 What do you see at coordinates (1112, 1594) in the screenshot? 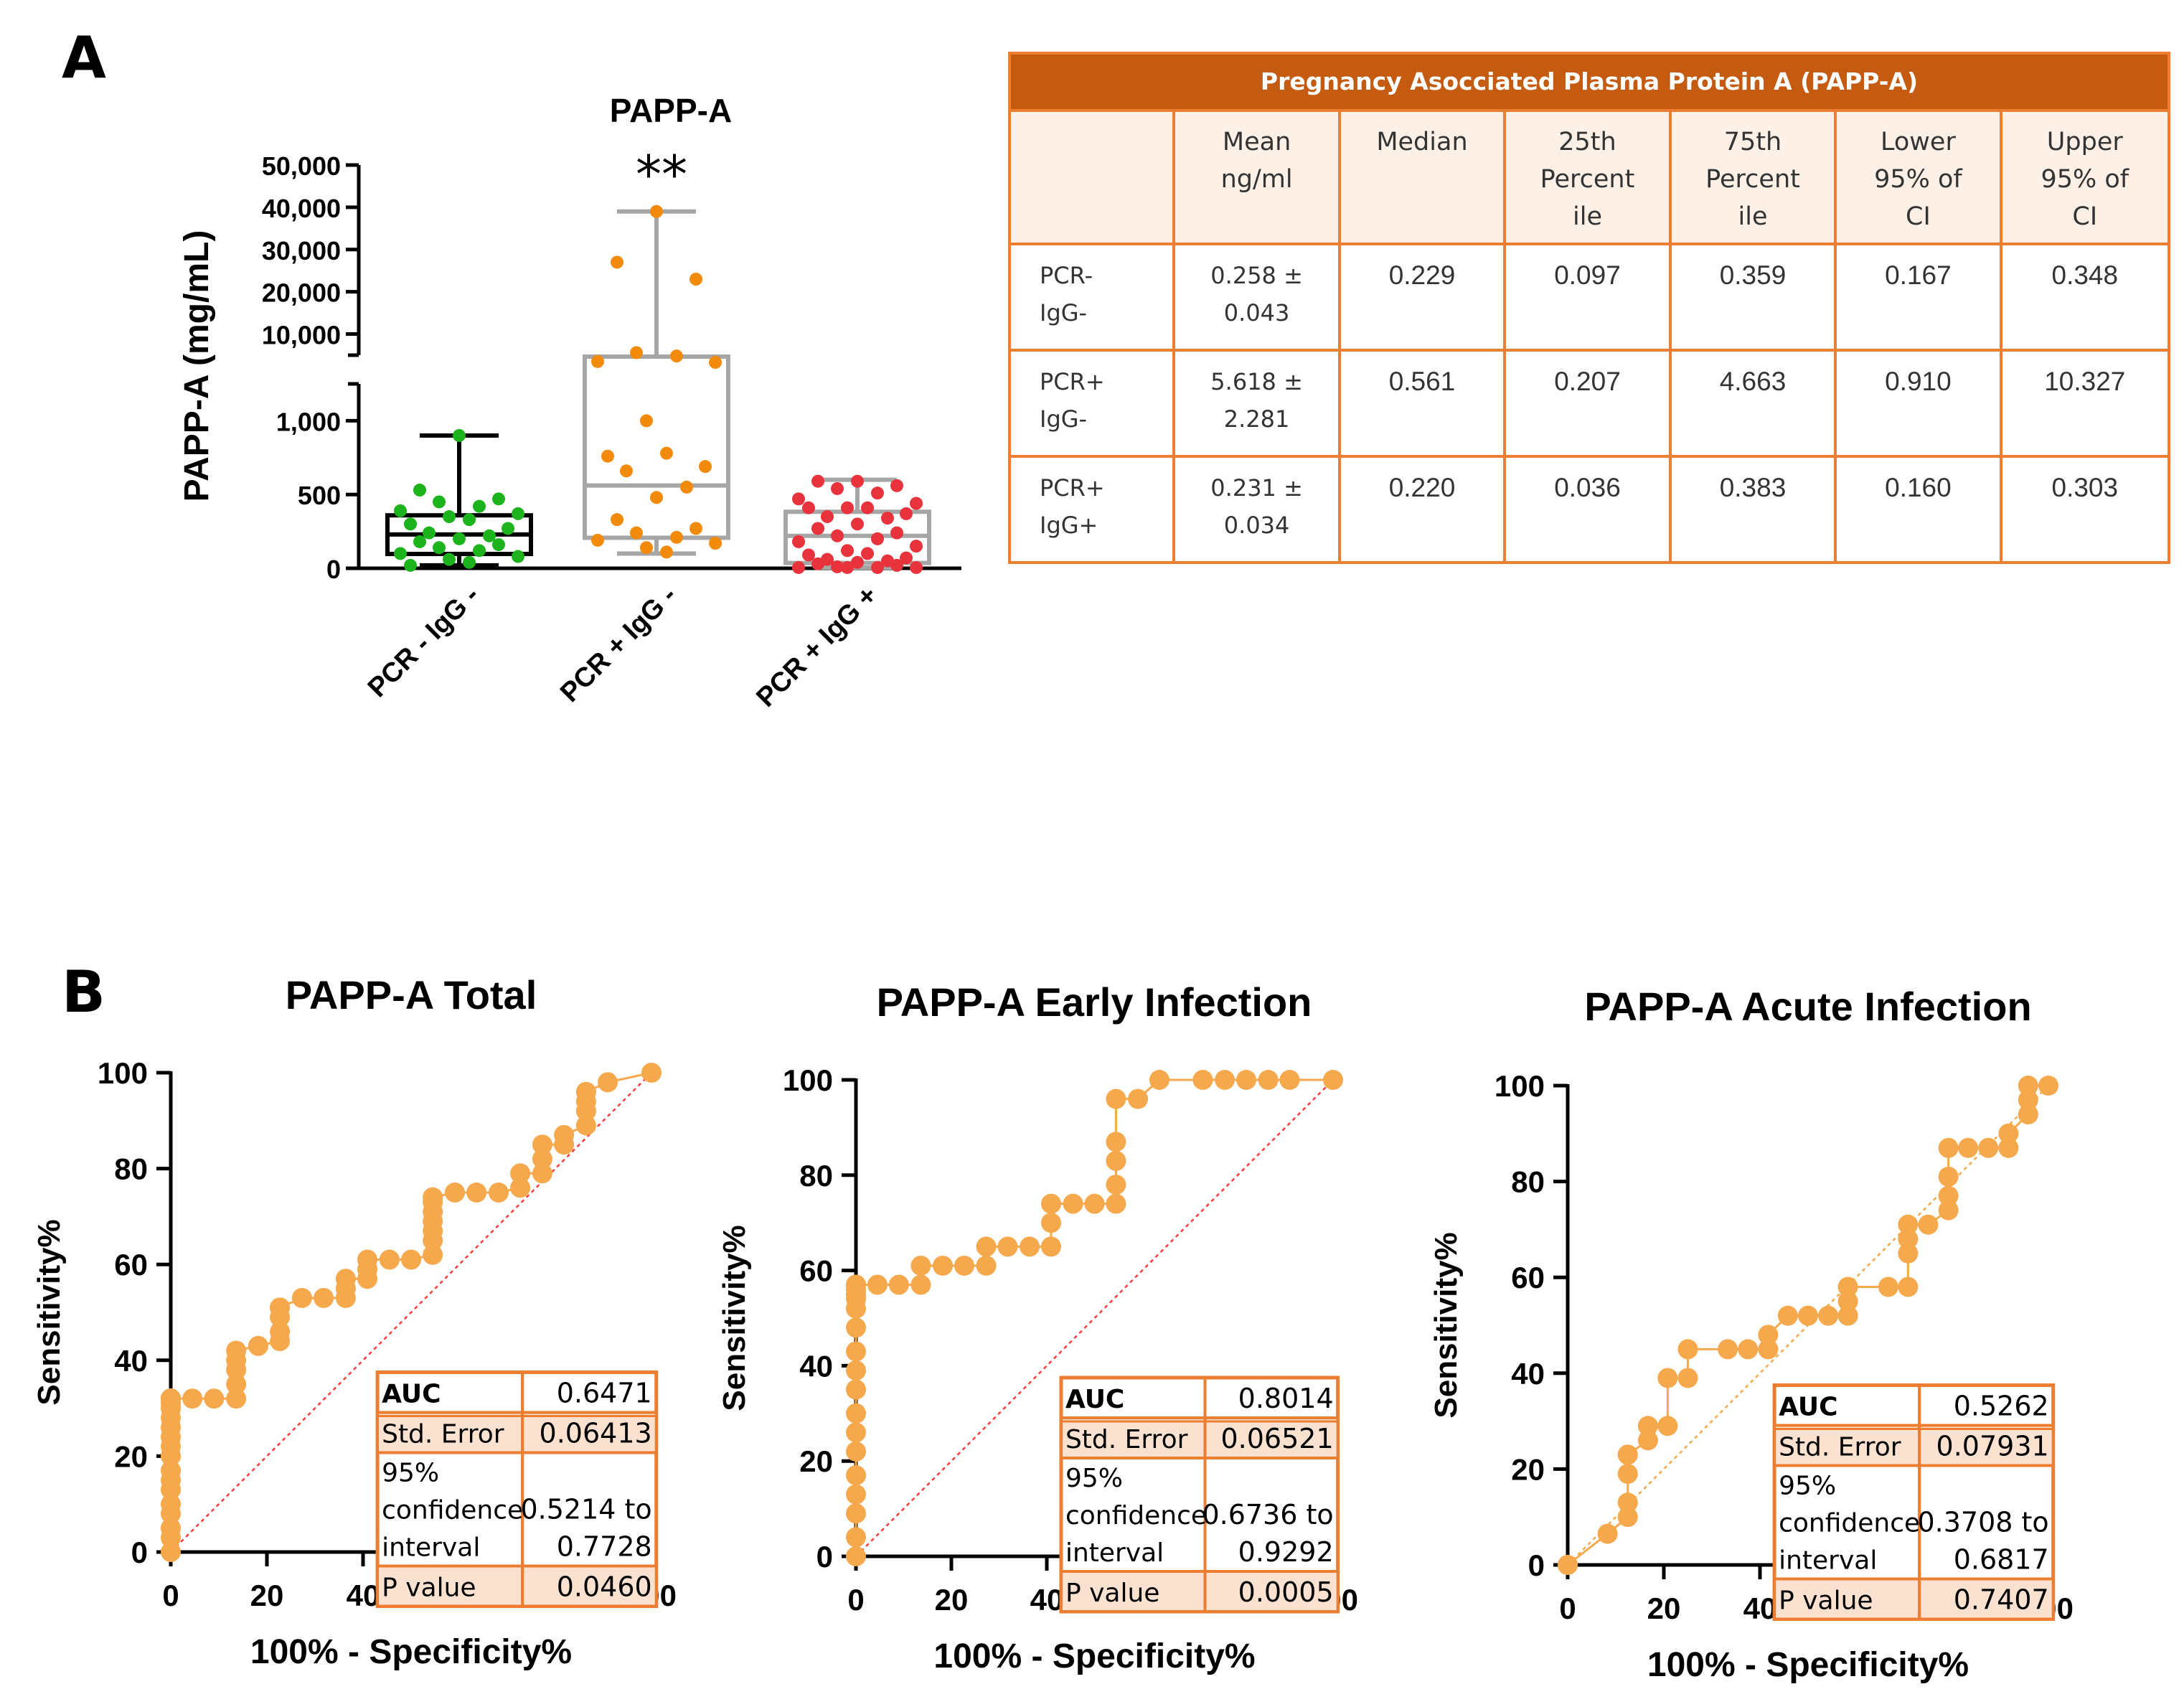
I see `stats-label: P value` at bounding box center [1112, 1594].